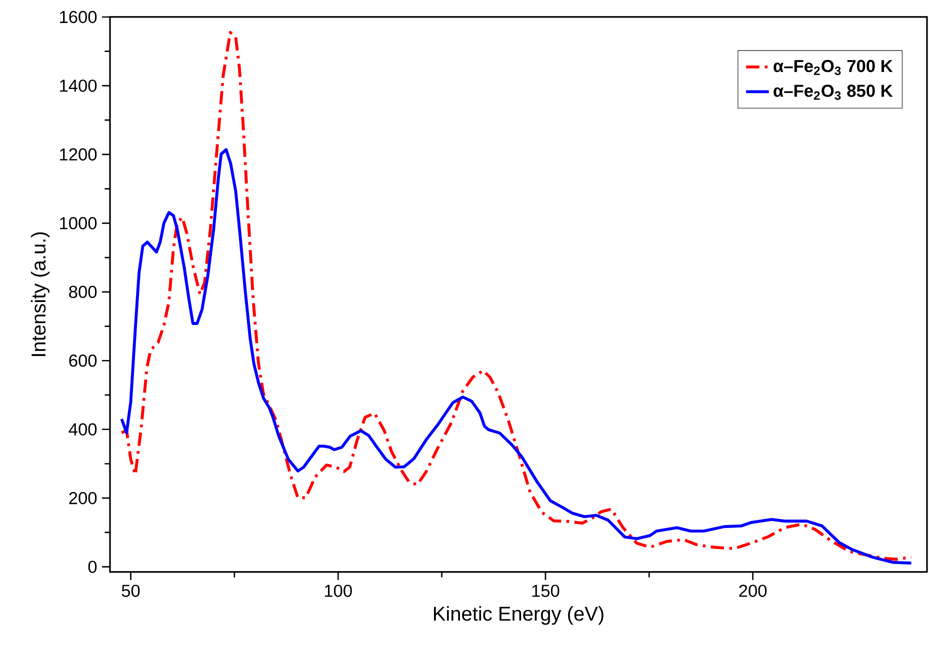 The image size is (929, 655). Describe the element at coordinates (83, 498) in the screenshot. I see `y-tick-label: 200` at that location.